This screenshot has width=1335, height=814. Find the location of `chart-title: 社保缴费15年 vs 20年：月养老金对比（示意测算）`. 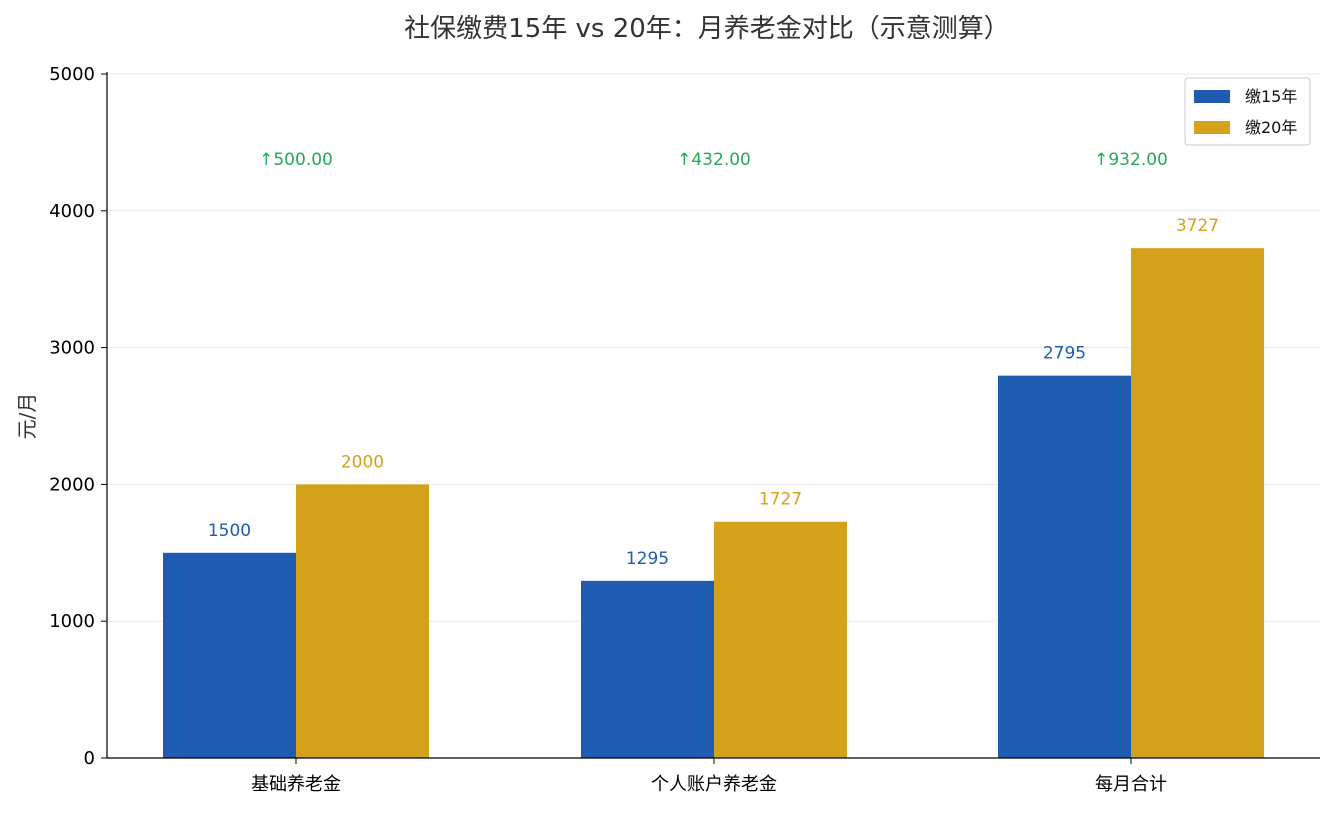

chart-title: 社保缴费15年 vs 20年：月养老金对比（示意测算） is located at coordinates (707, 29).